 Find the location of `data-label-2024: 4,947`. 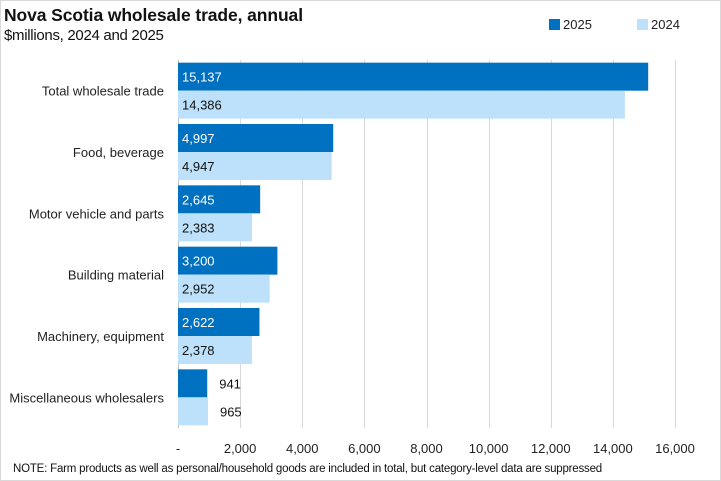

data-label-2024: 4,947 is located at coordinates (198, 166).